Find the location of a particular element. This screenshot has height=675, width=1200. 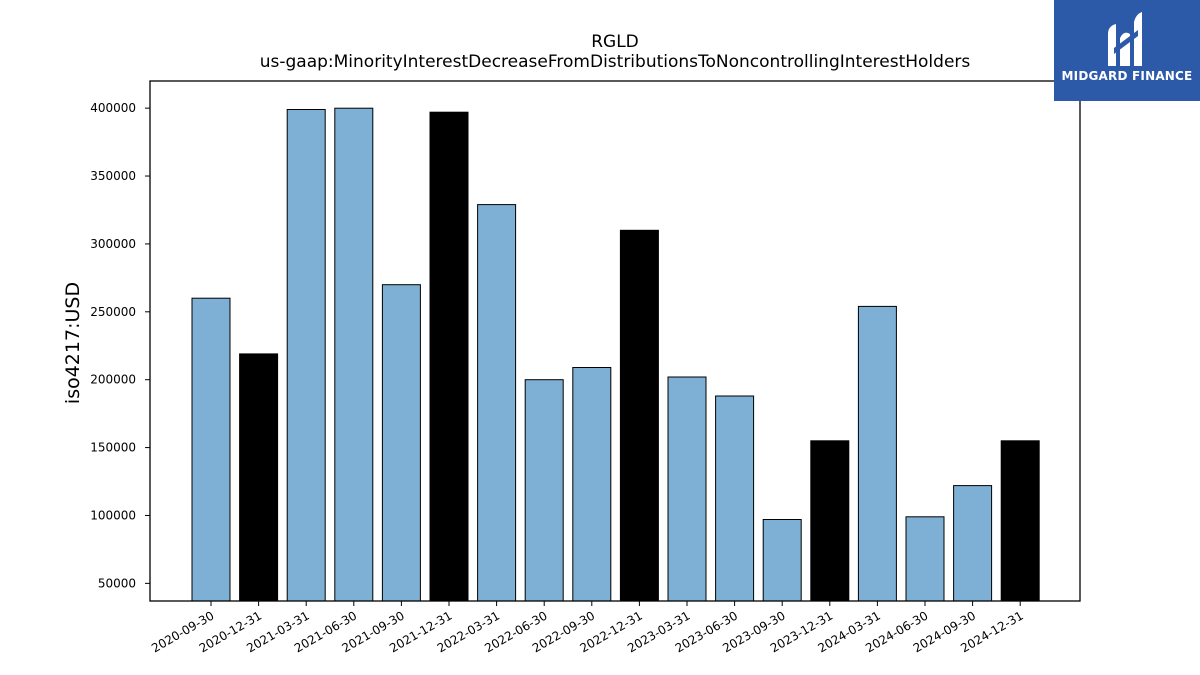

midgard-finance-logo: MIDGARD FINANCE is located at coordinates (1127, 50).